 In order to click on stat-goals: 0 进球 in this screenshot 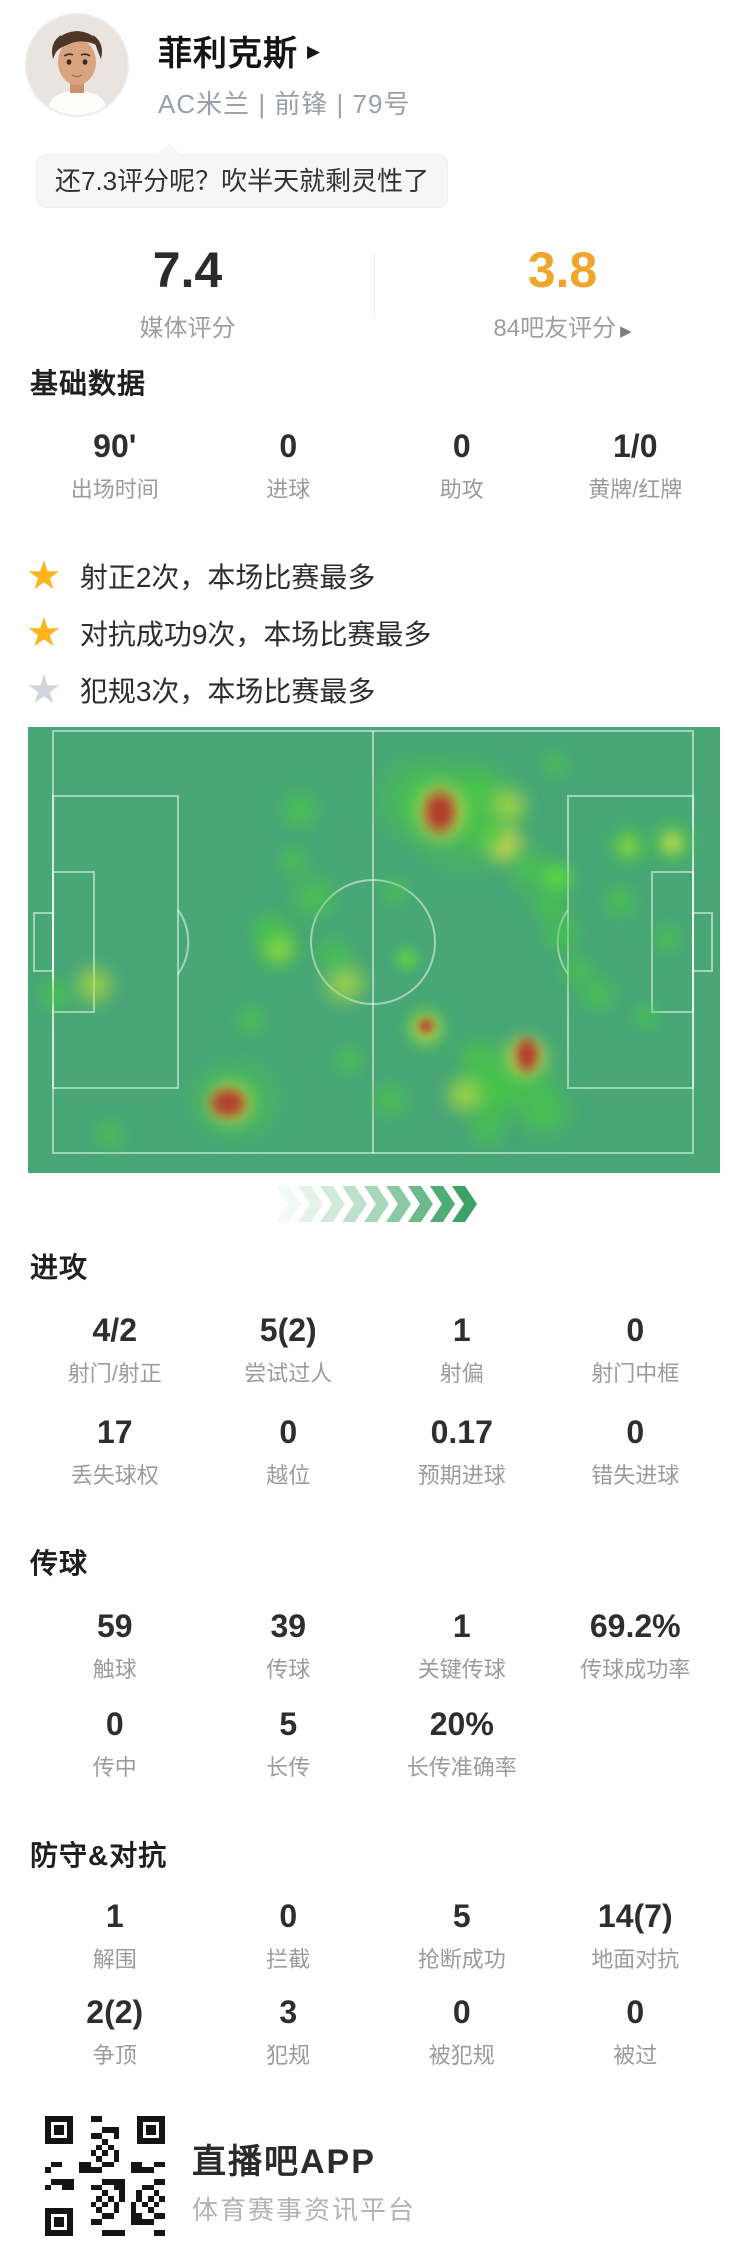, I will do `click(288, 465)`.